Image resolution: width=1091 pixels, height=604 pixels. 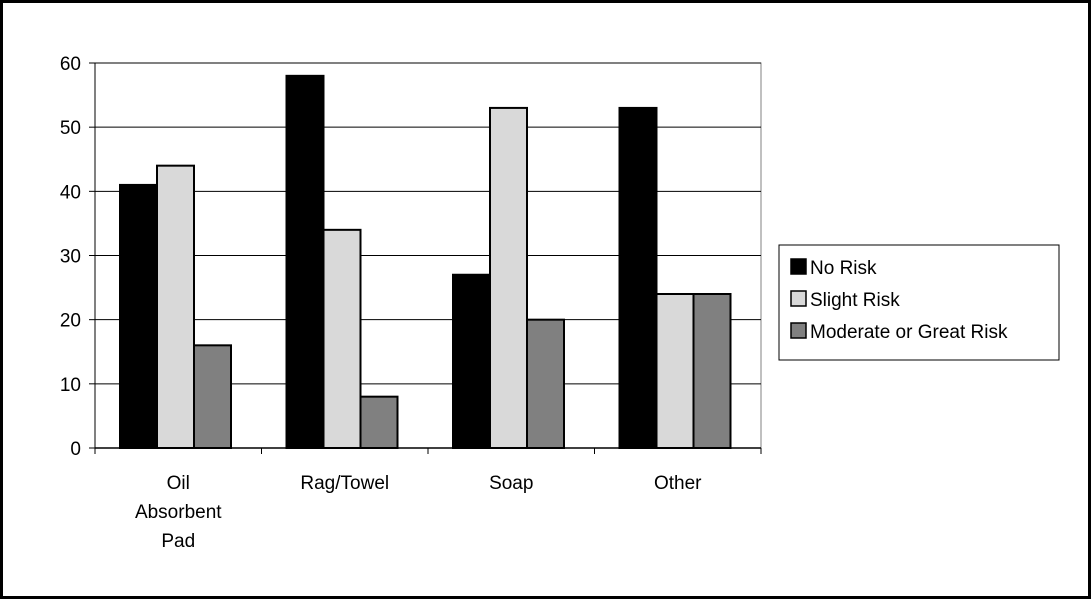 What do you see at coordinates (70, 128) in the screenshot?
I see `y-tick-label: 50` at bounding box center [70, 128].